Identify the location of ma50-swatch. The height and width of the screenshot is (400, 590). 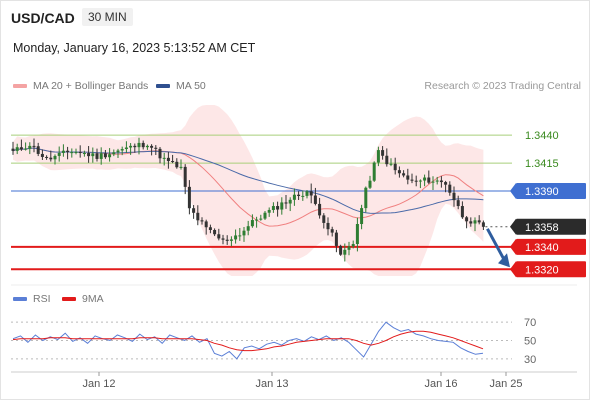
(163, 86).